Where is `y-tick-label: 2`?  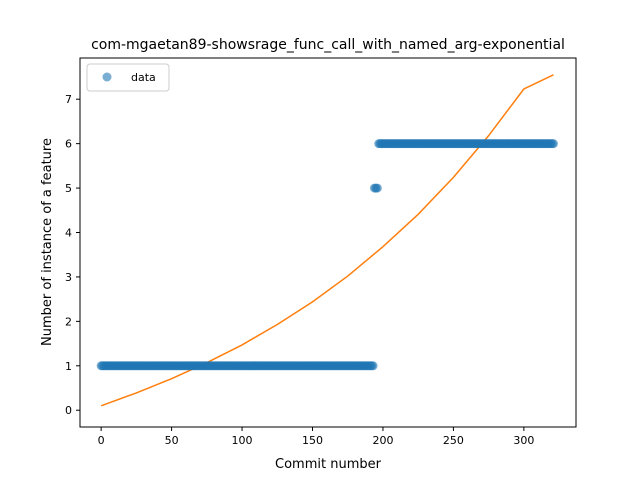
y-tick-label: 2 is located at coordinates (68, 321).